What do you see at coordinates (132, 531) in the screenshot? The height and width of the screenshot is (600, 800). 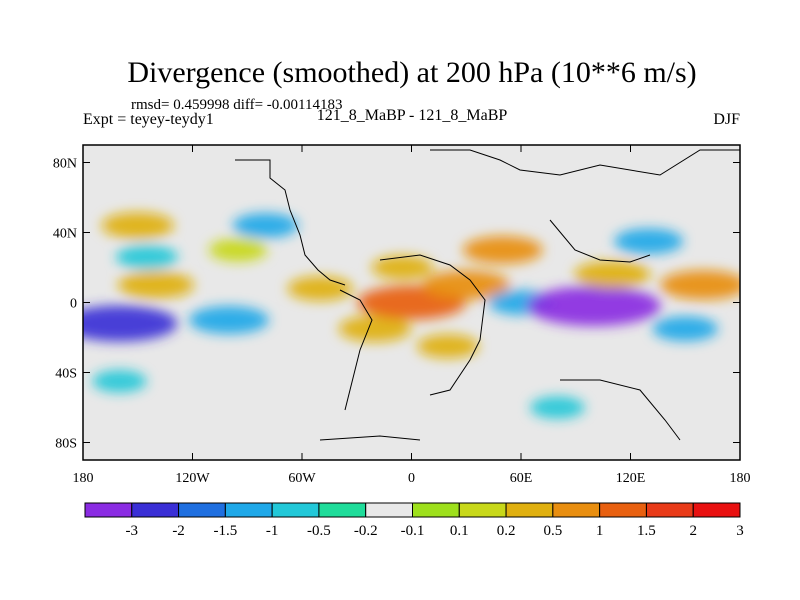 I see `colorbar-label-0: -3` at bounding box center [132, 531].